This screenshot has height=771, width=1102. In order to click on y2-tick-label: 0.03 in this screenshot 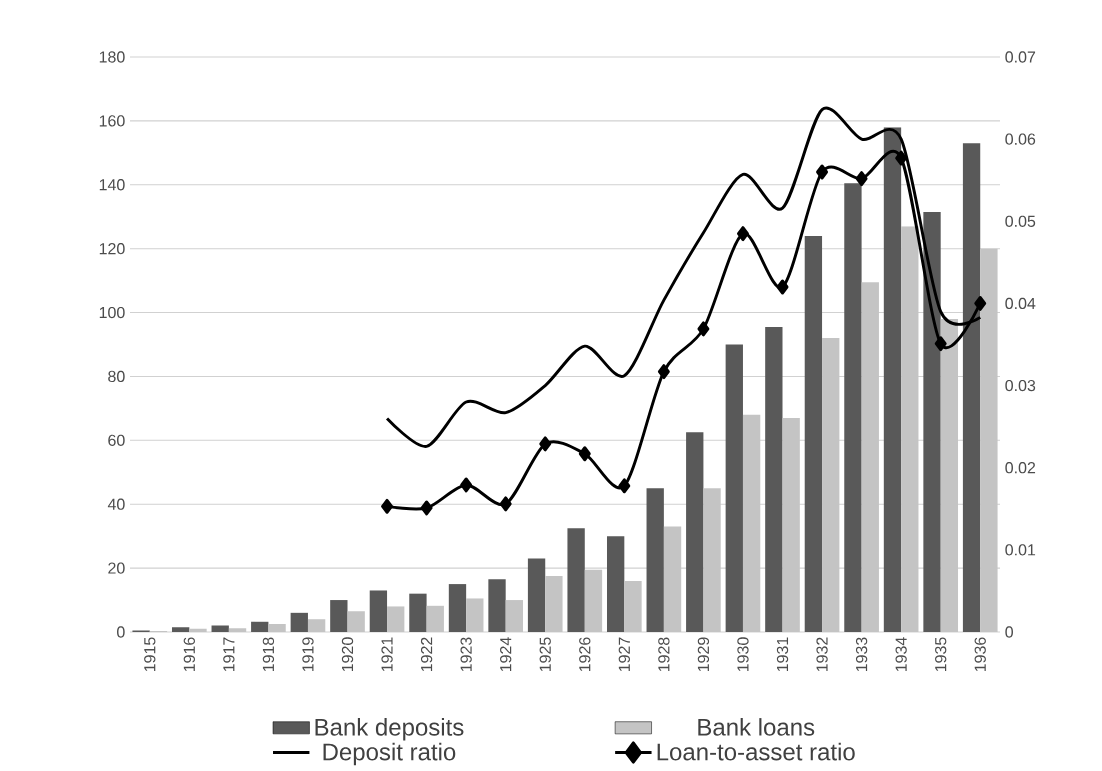, I will do `click(1020, 385)`.